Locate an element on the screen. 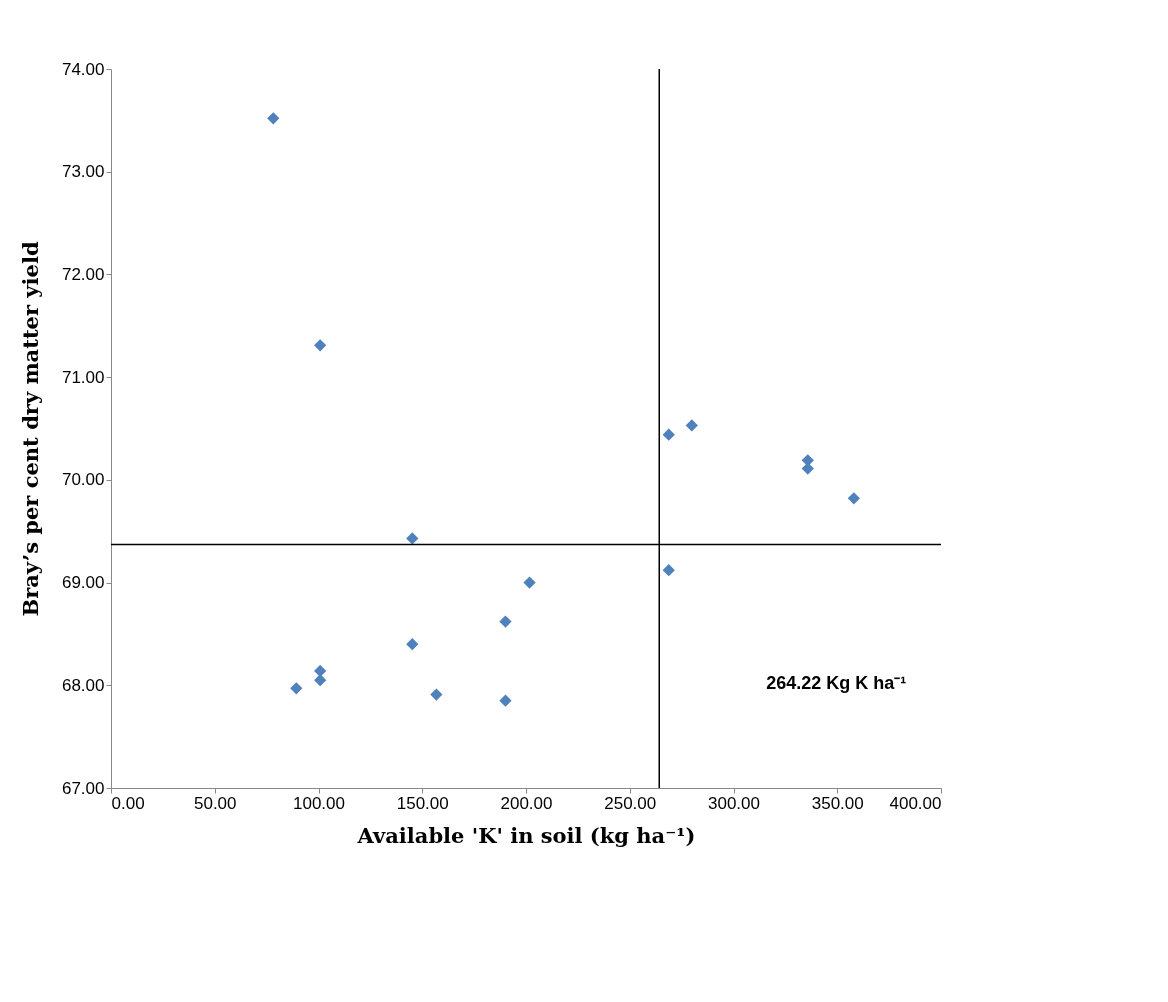 The height and width of the screenshot is (1002, 1168). y-tick-label: 71.00 is located at coordinates (83, 377).